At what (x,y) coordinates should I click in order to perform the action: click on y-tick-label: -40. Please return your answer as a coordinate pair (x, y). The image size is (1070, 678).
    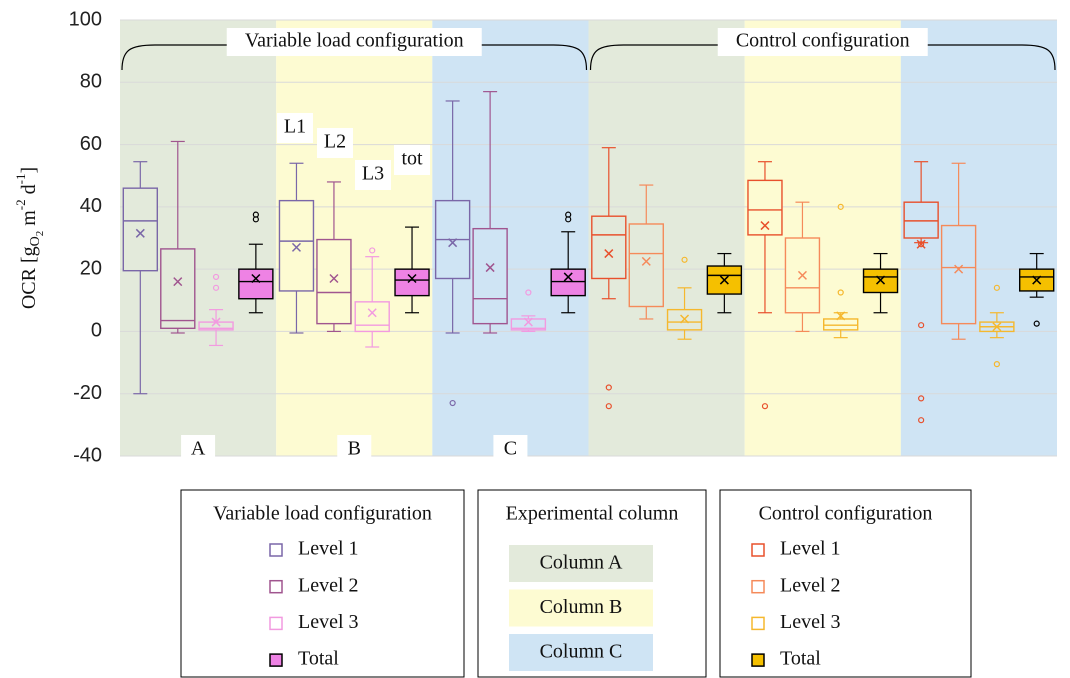
    Looking at the image, I should click on (87, 455).